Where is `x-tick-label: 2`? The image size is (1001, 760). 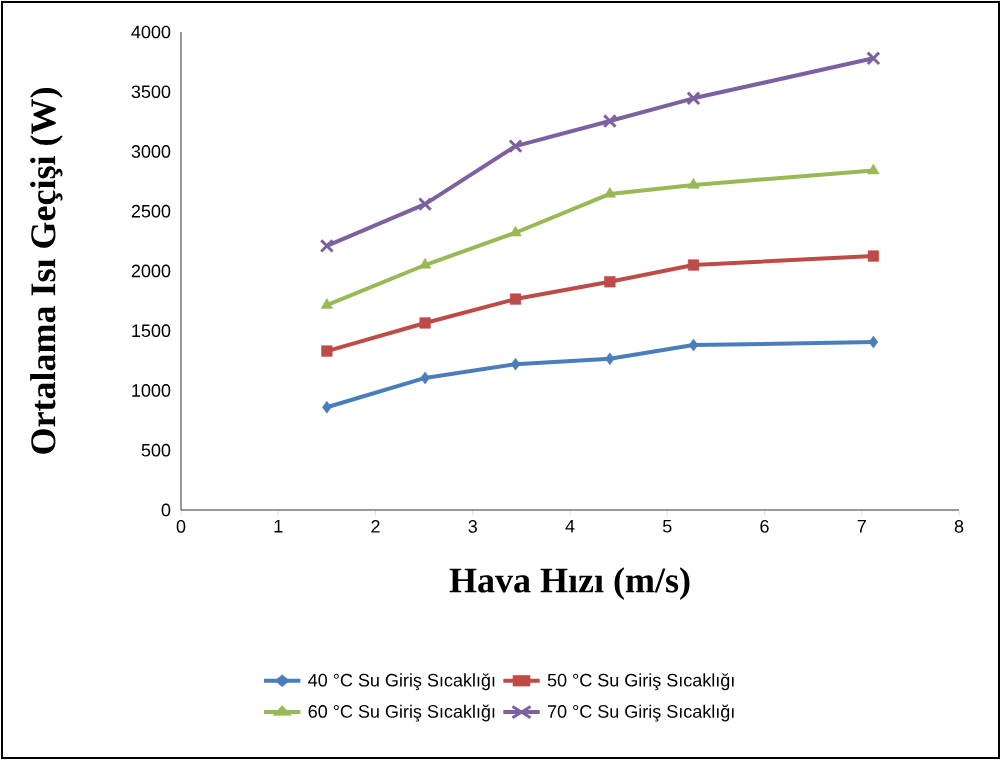 x-tick-label: 2 is located at coordinates (375, 526).